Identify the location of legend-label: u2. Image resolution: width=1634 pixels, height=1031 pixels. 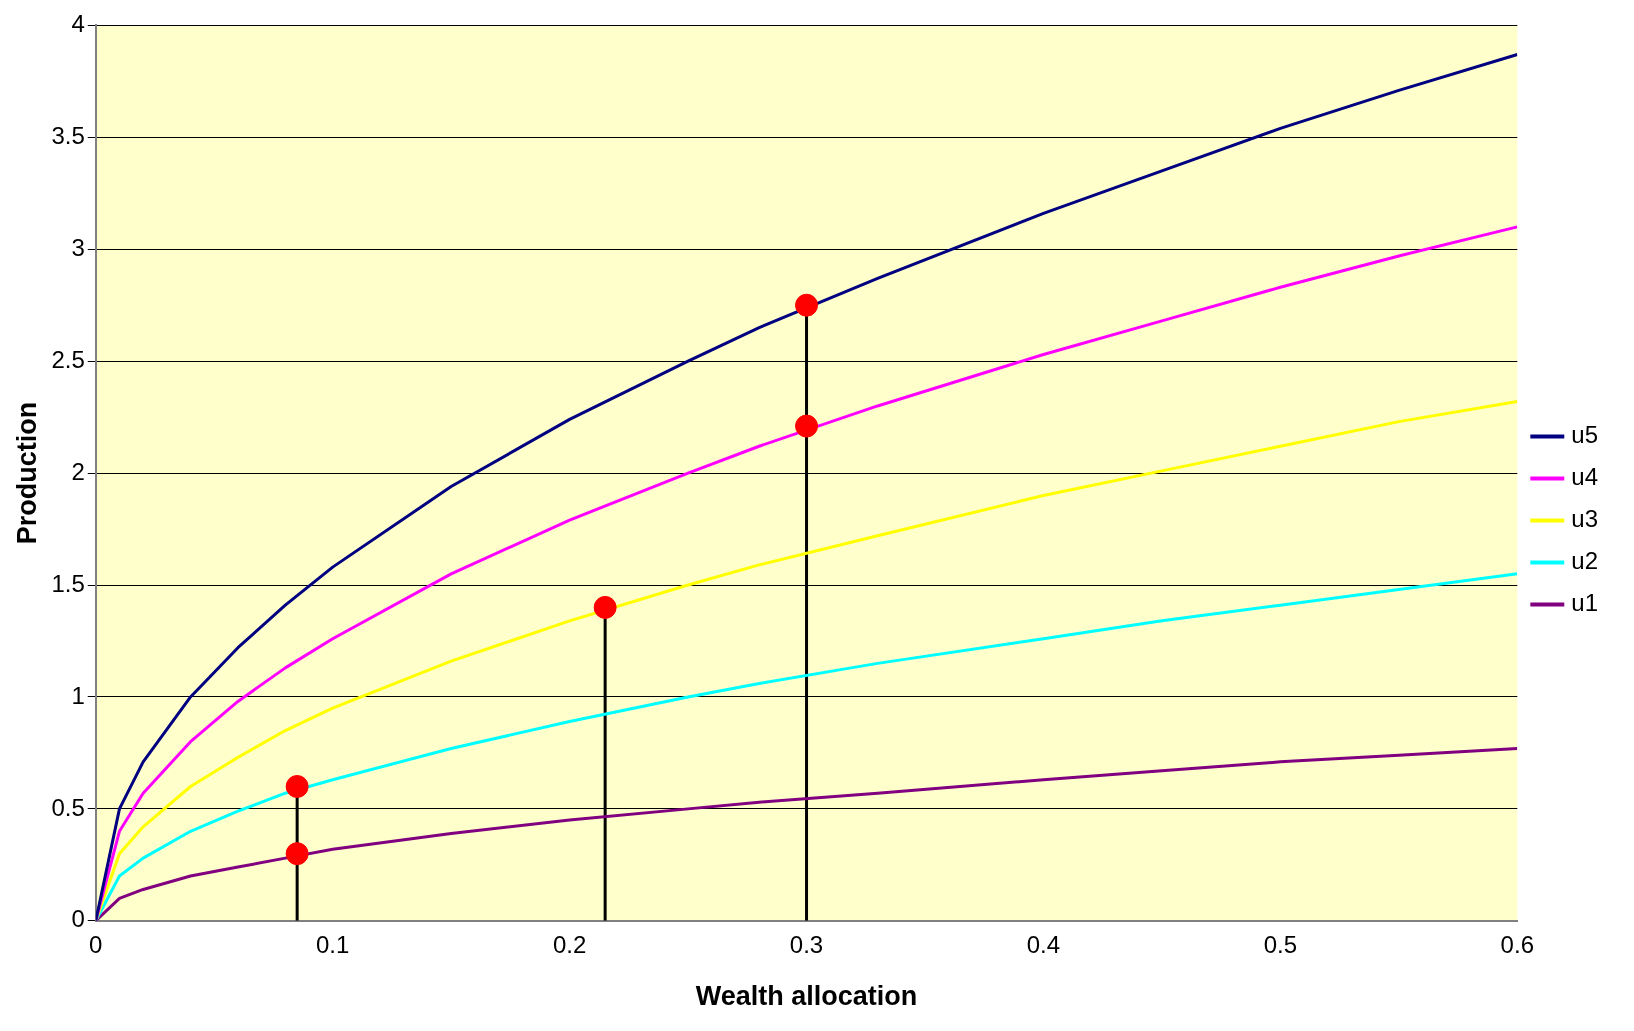
(1585, 561).